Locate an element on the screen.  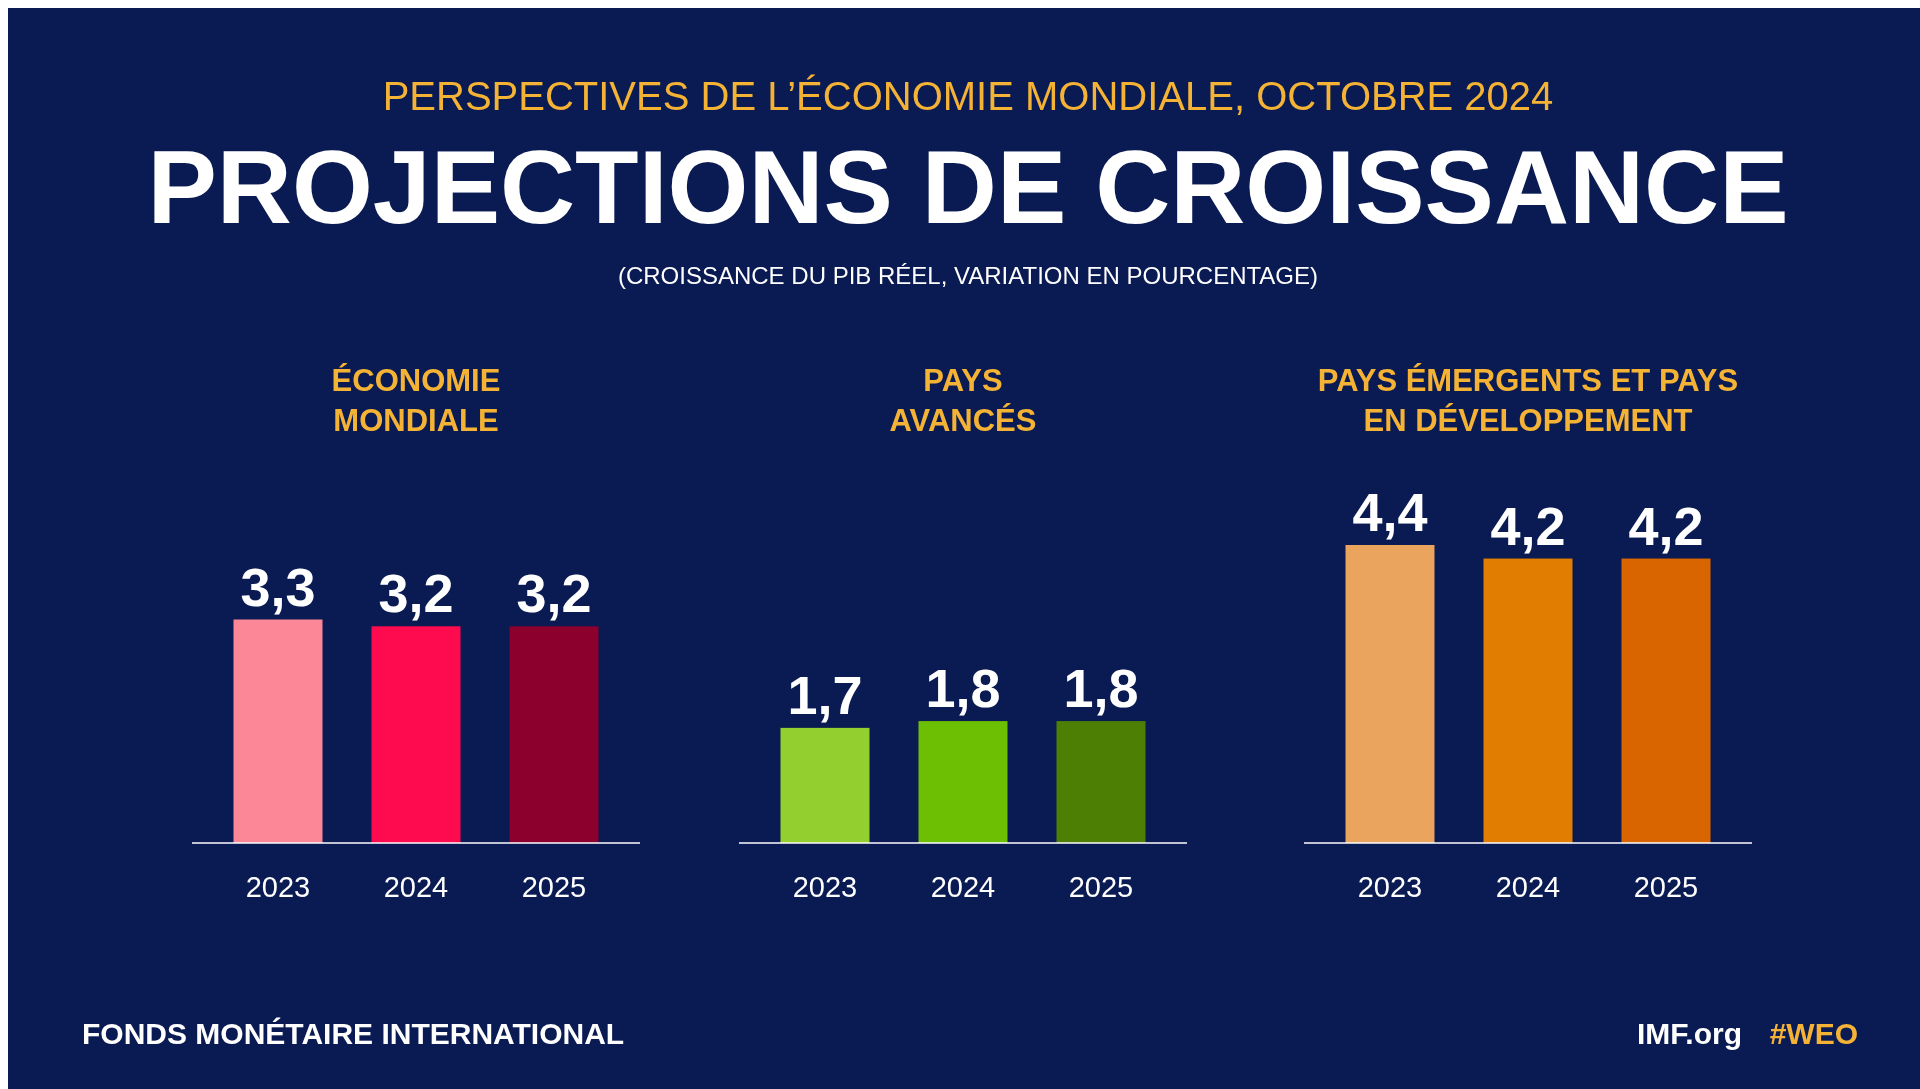
text: (CROISSANCE DU PIB RÉEL, VARIATION EN POURCENTAGE) is located at coordinates (968, 275).